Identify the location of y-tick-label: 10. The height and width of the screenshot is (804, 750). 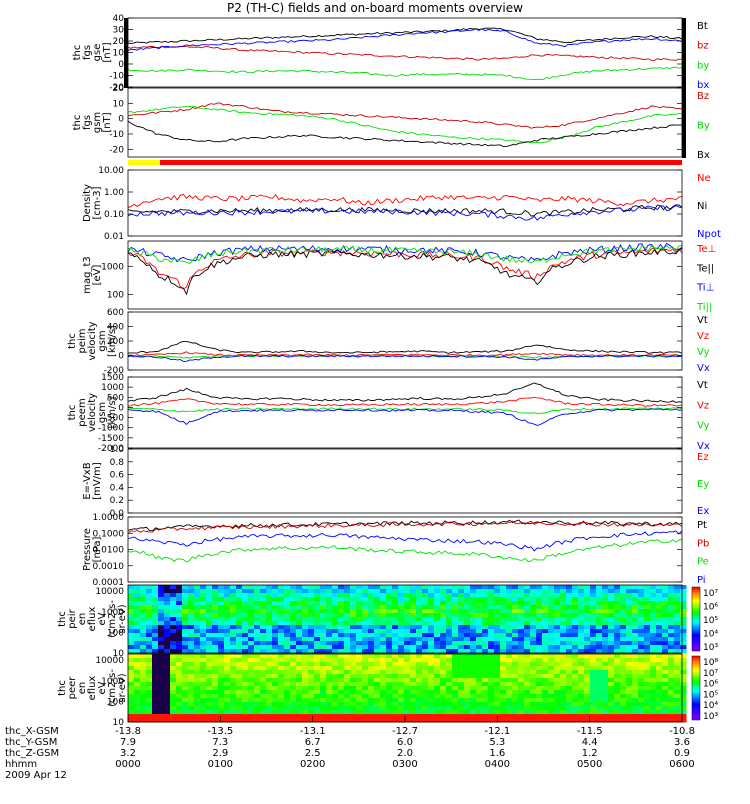
(119, 54).